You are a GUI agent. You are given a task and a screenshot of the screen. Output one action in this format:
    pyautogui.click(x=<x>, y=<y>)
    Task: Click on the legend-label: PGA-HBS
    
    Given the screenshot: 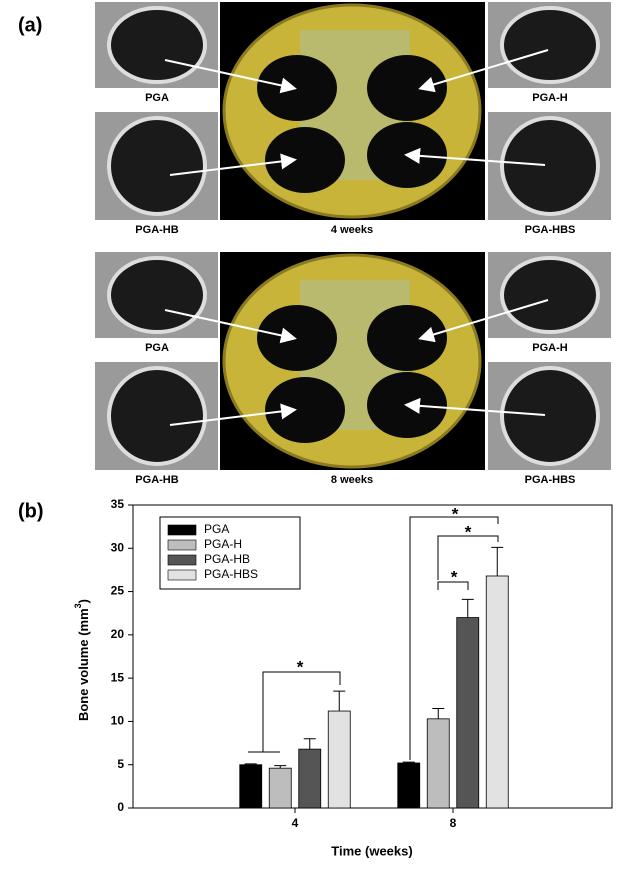 What is the action you would take?
    pyautogui.click(x=231, y=574)
    